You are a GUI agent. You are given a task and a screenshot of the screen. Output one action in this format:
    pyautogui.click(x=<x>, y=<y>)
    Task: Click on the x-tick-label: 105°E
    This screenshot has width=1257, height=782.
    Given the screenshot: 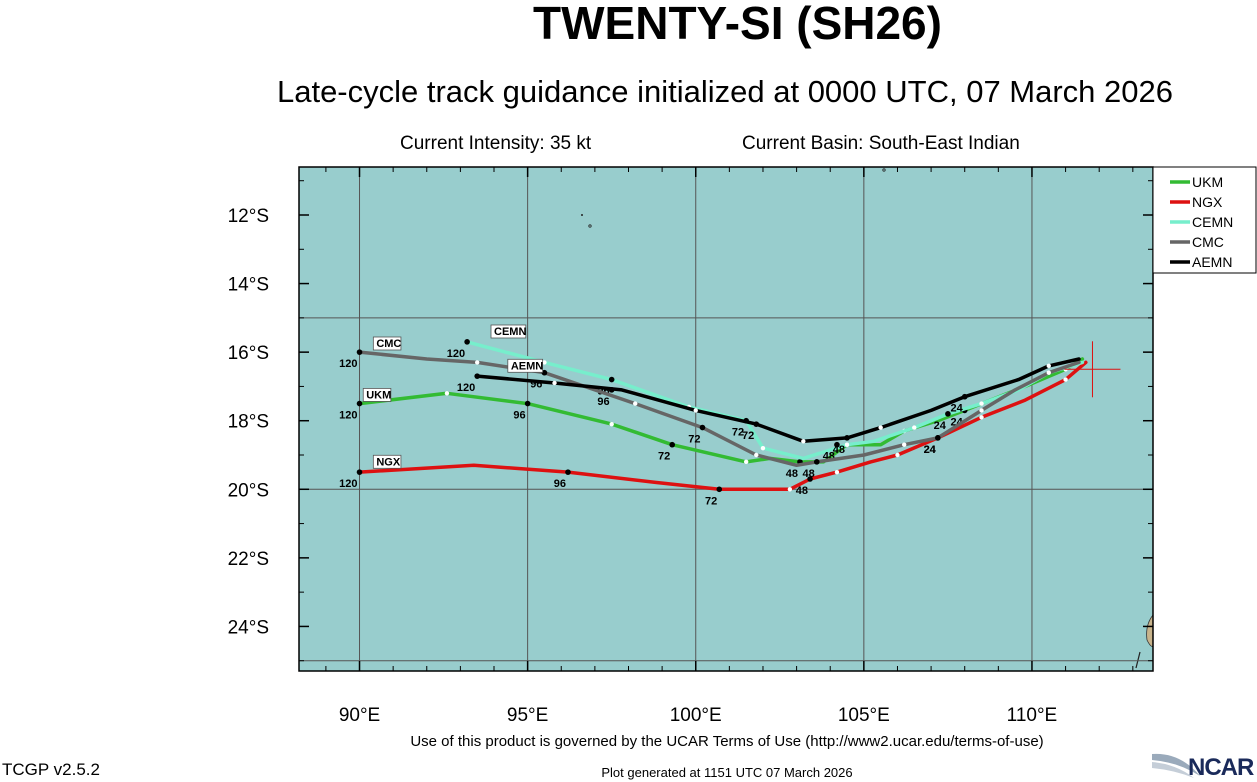 What is the action you would take?
    pyautogui.click(x=864, y=715)
    